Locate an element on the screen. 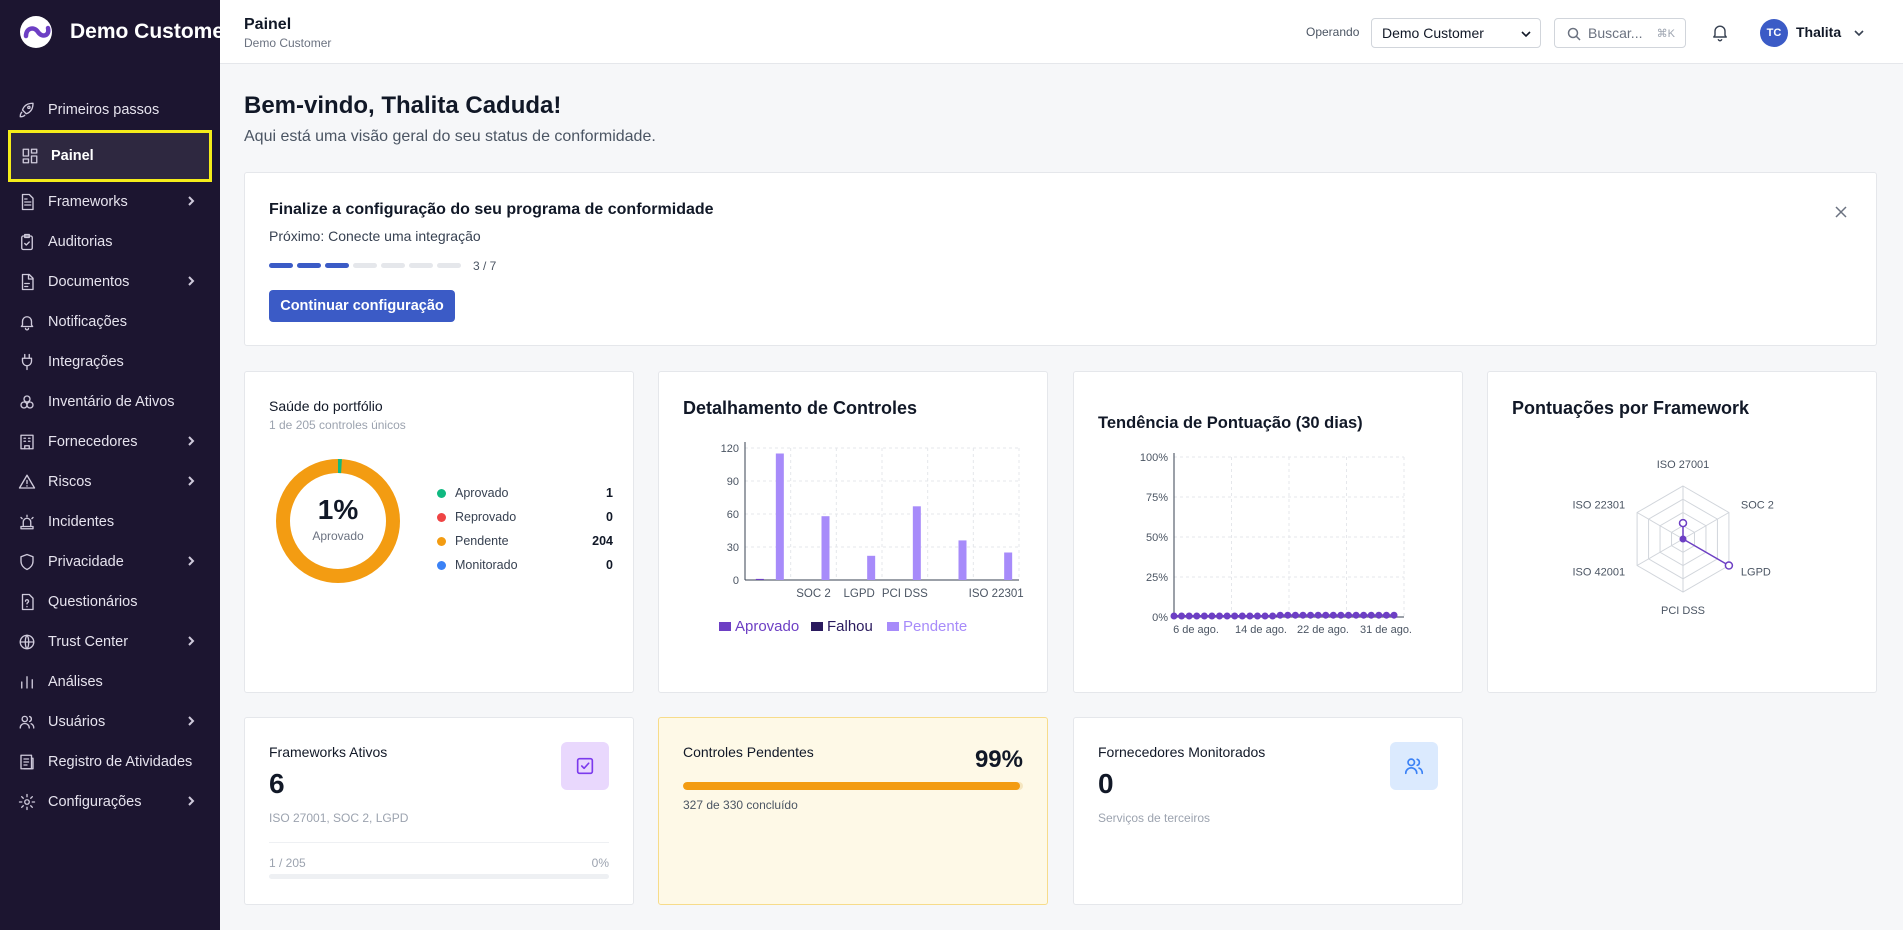 This screenshot has width=1903, height=930. sidebar-item-label: Configurações is located at coordinates (95, 802).